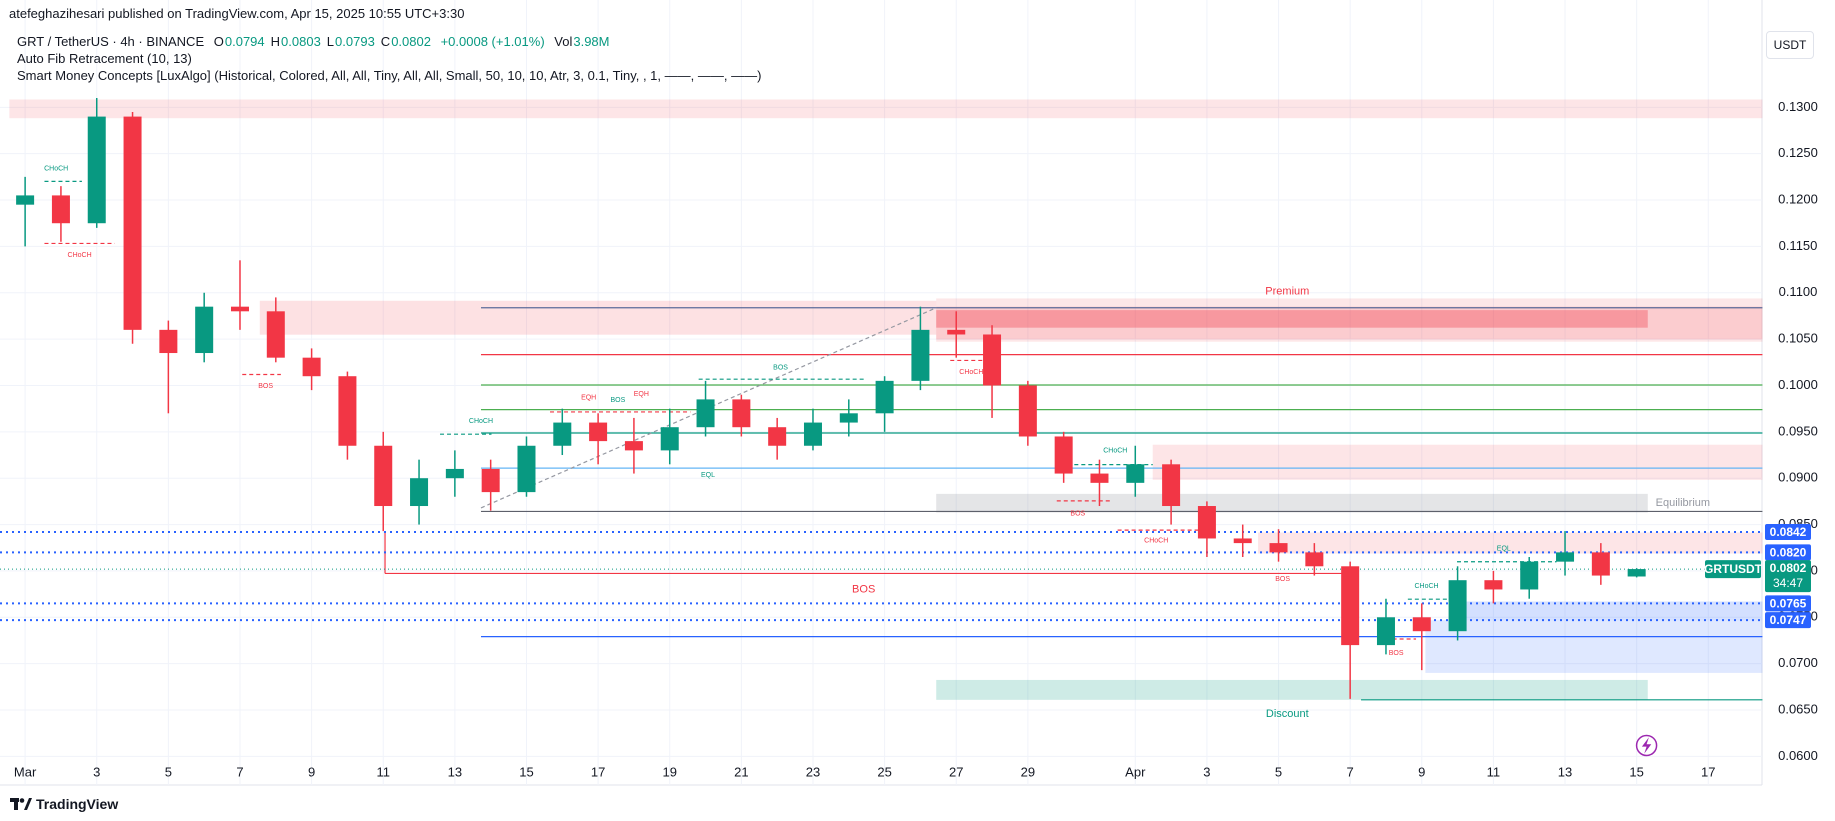  Describe the element at coordinates (563, 41) in the screenshot. I see `volume-label: Vol` at that location.